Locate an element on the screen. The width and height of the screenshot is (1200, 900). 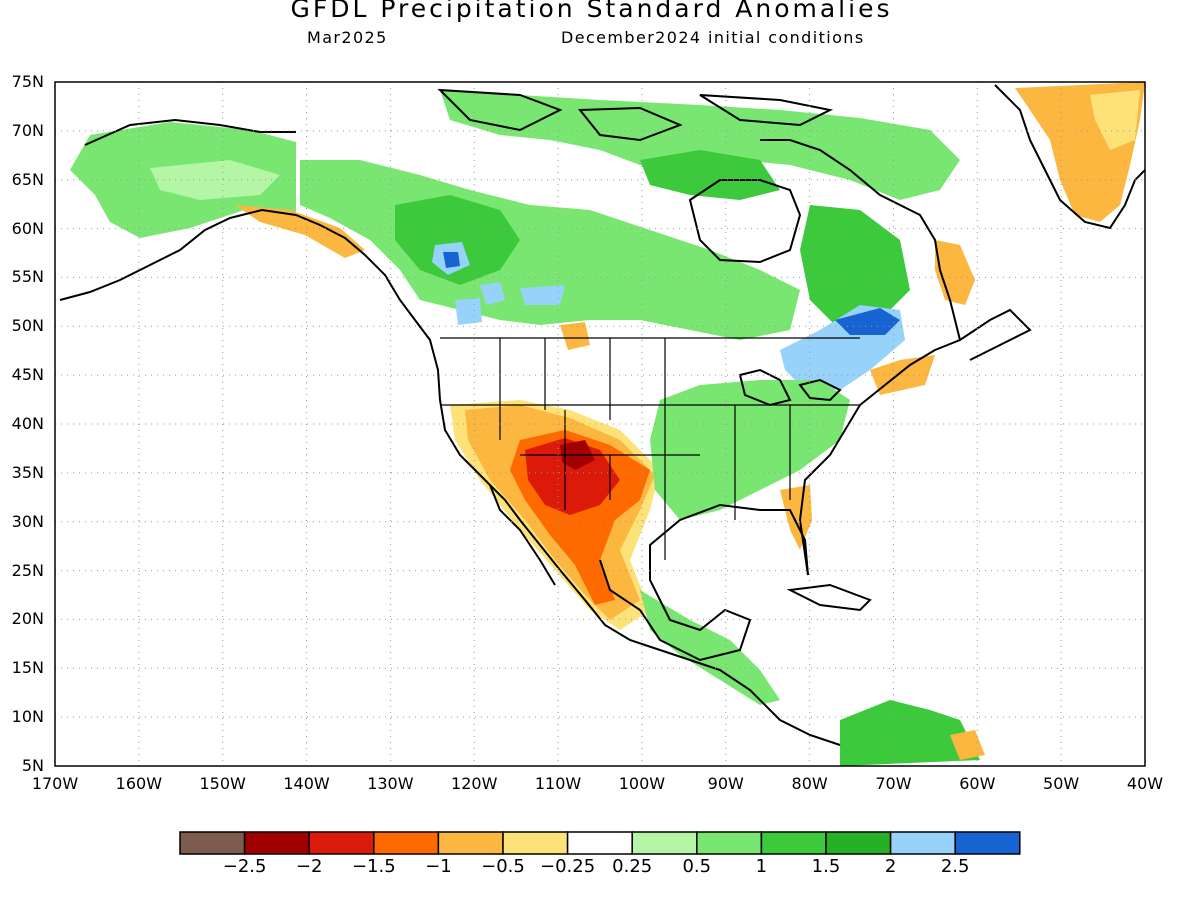
coastline-gulf is located at coordinates (704, 582).